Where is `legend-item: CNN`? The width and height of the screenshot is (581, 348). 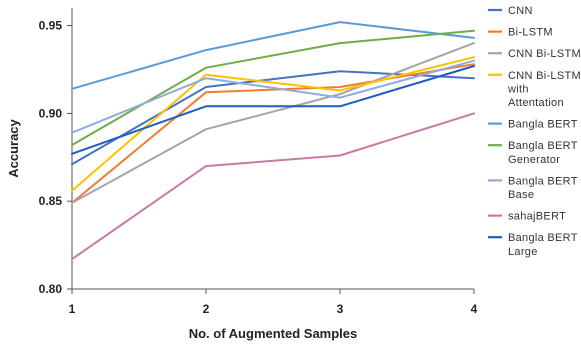 legend-item: CNN is located at coordinates (510, 11).